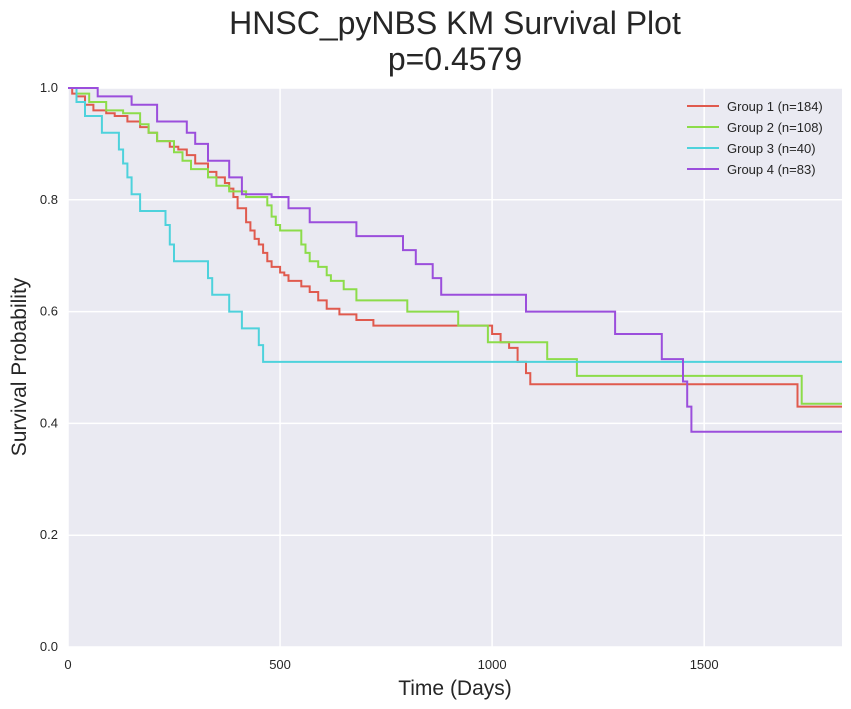 The width and height of the screenshot is (851, 709). Describe the element at coordinates (704, 664) in the screenshot. I see `x-tick-label: 1500` at that location.